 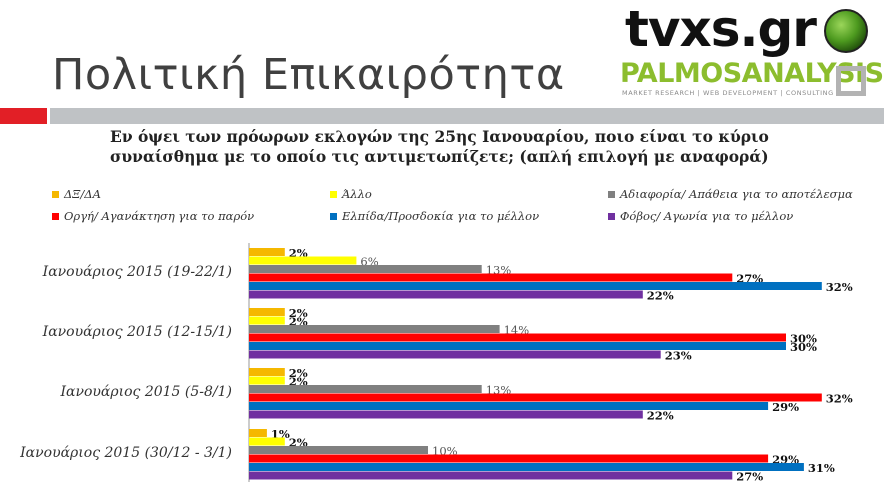 I want to click on globe-icon, so click(x=846, y=31).